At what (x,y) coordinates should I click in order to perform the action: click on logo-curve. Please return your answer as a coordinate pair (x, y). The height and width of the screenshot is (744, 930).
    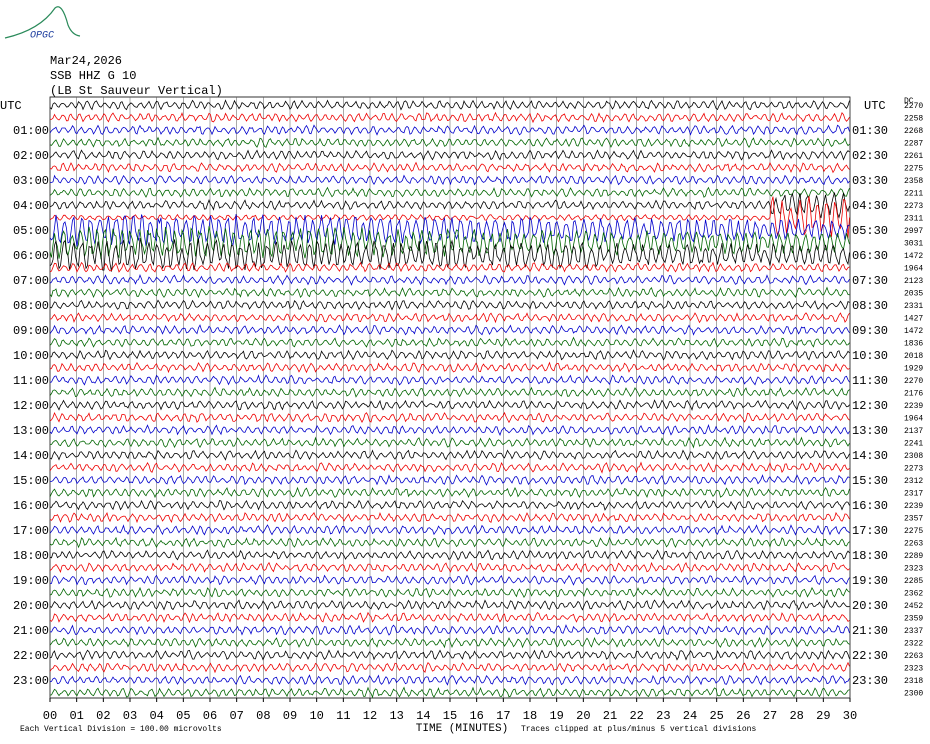
    Looking at the image, I should click on (42, 22).